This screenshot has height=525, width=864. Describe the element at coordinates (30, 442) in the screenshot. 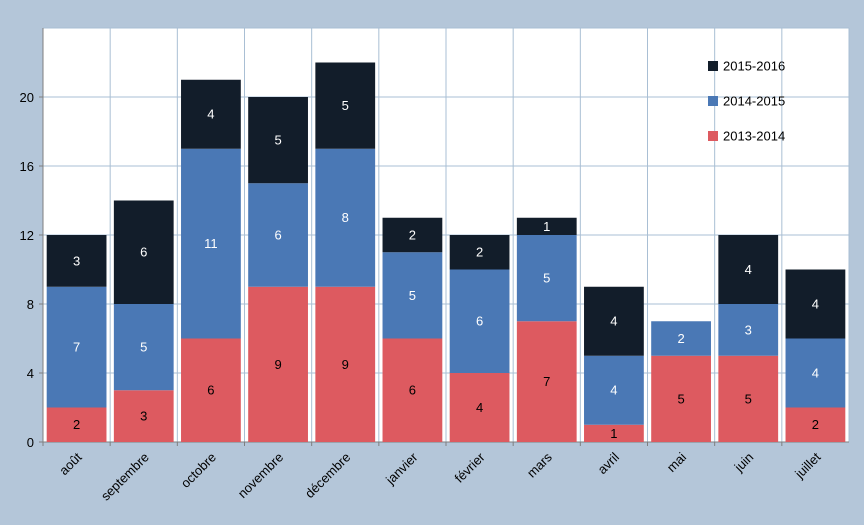

I see `y-tick-label: 0` at that location.